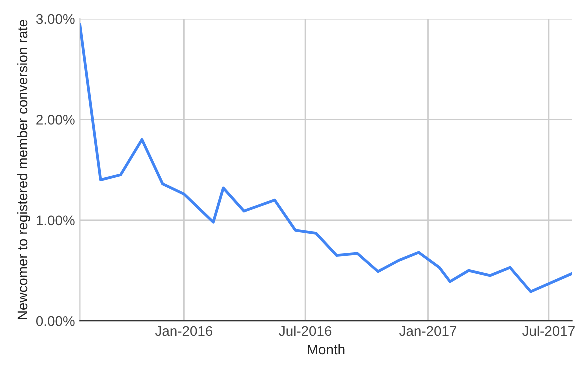  I want to click on x-axis-title: Month, so click(326, 349).